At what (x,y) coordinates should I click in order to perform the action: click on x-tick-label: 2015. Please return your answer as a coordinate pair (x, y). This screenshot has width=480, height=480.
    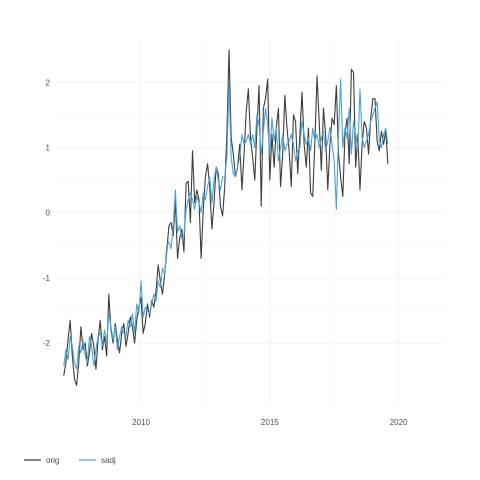
    Looking at the image, I should click on (270, 422).